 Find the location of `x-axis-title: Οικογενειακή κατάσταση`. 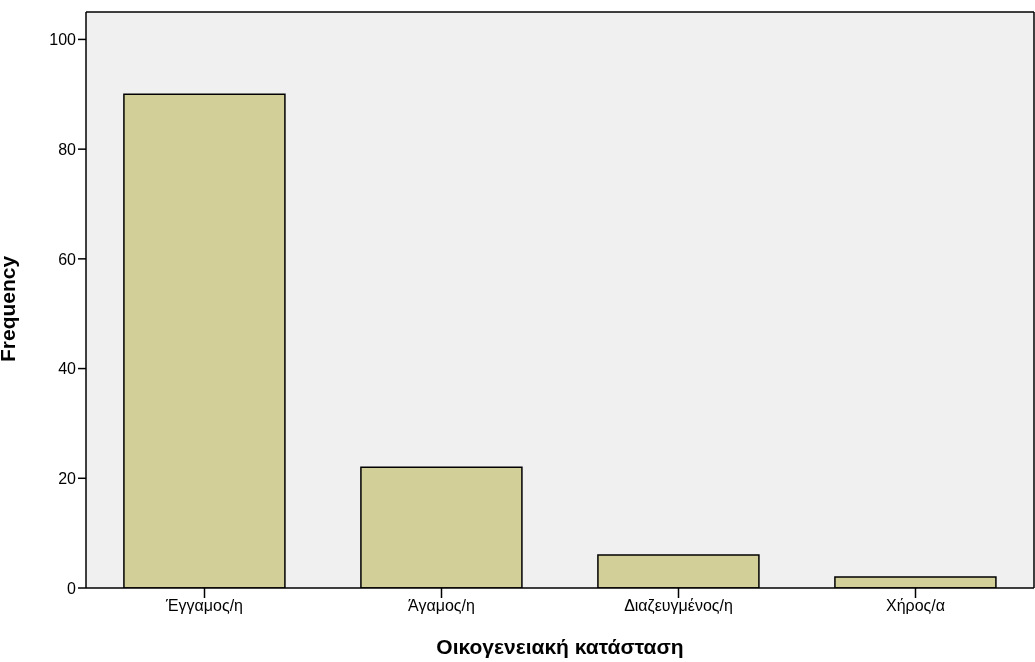

x-axis-title: Οικογενειακή κατάσταση is located at coordinates (560, 646).